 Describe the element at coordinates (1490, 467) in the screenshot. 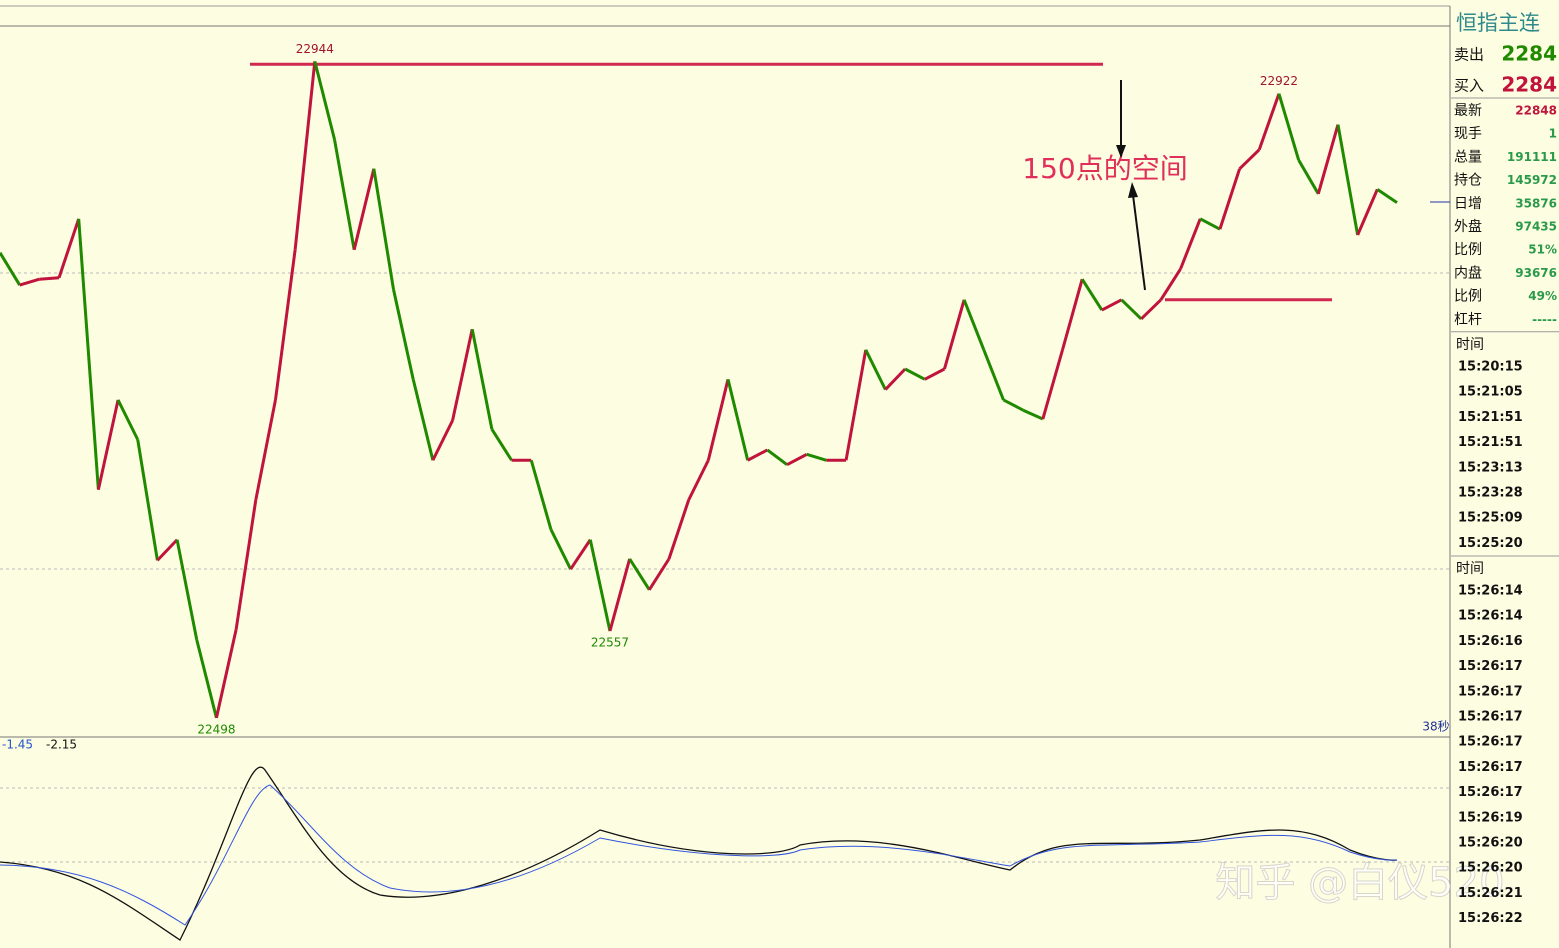

I see `trade-time: 15:23:13` at that location.